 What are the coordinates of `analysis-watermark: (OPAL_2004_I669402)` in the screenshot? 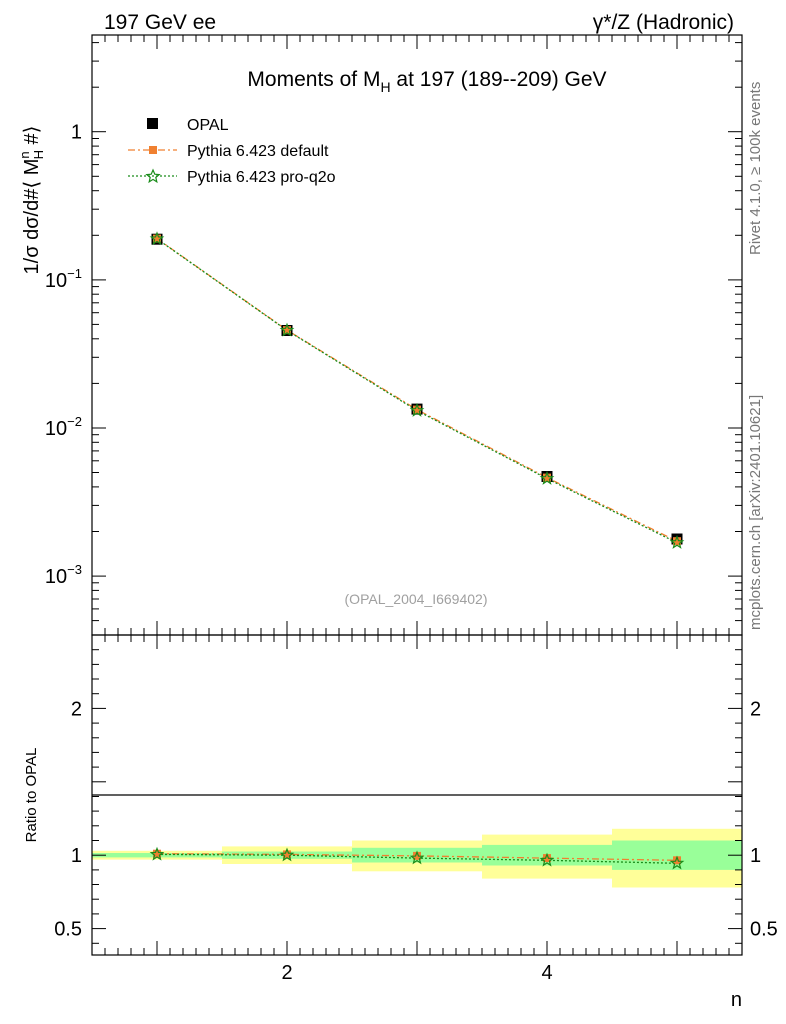 It's located at (416, 599).